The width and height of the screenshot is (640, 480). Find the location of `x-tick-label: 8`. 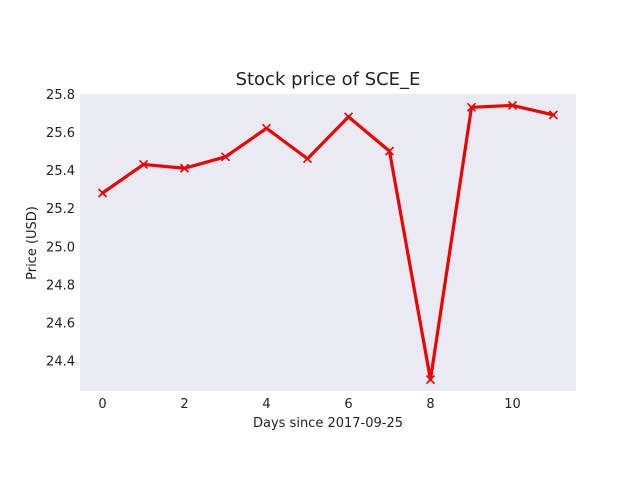

x-tick-label: 8 is located at coordinates (430, 404).